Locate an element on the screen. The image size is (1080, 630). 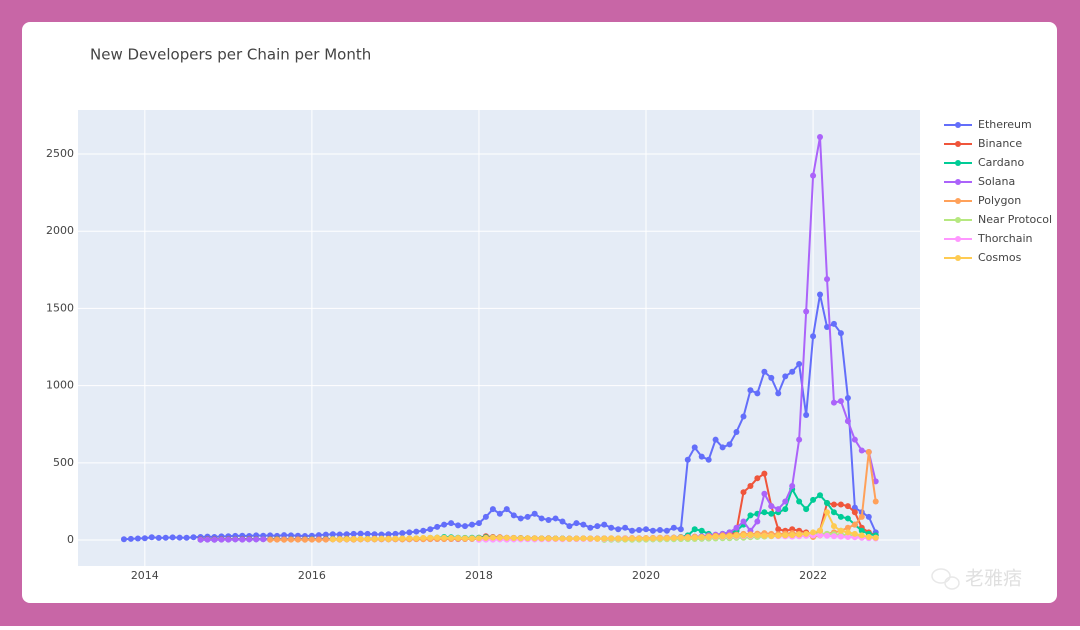
x-tick-label: 2022 is located at coordinates (813, 575).